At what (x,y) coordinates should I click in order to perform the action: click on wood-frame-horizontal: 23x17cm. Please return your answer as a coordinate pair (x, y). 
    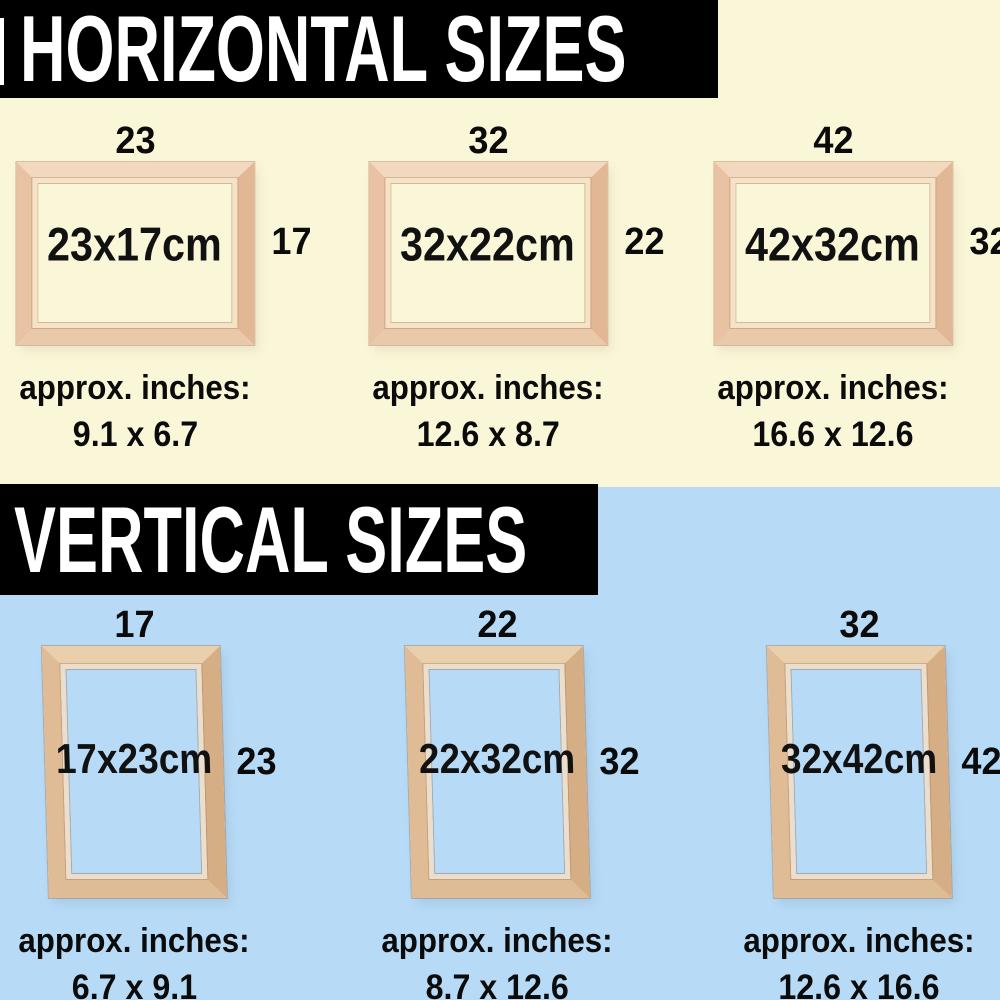
    Looking at the image, I should click on (135, 253).